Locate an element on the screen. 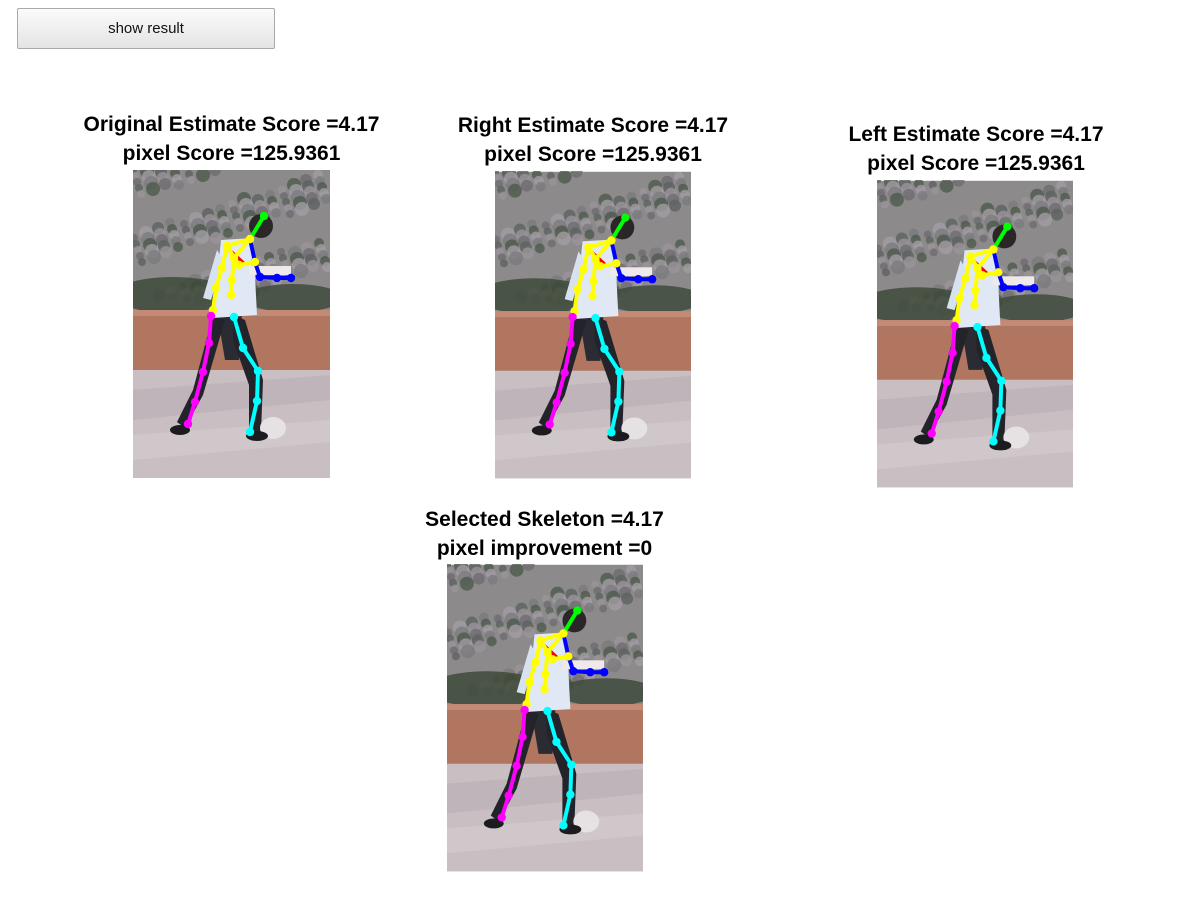  estimate-score-label: Original Estimate Score =4.17 is located at coordinates (231, 124).